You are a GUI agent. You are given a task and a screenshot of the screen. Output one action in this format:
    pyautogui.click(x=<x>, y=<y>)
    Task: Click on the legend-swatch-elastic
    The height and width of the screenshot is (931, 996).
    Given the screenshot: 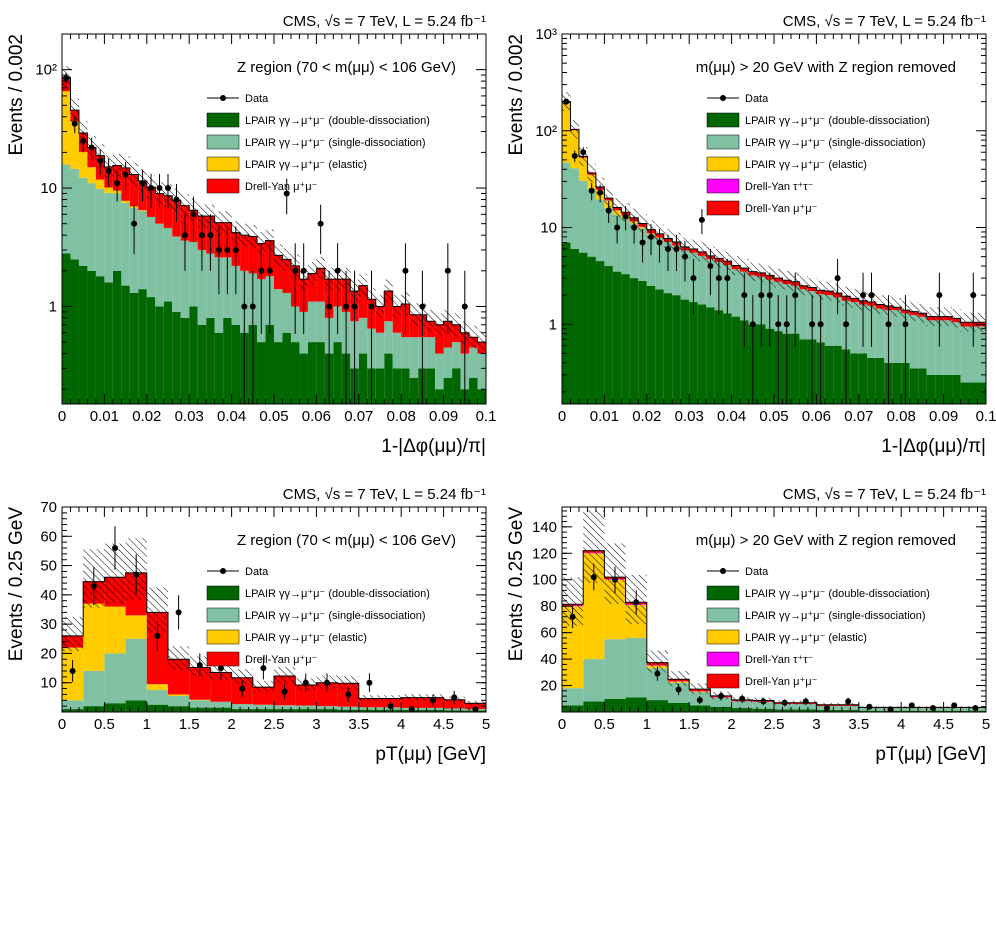 What is the action you would take?
    pyautogui.click(x=223, y=164)
    